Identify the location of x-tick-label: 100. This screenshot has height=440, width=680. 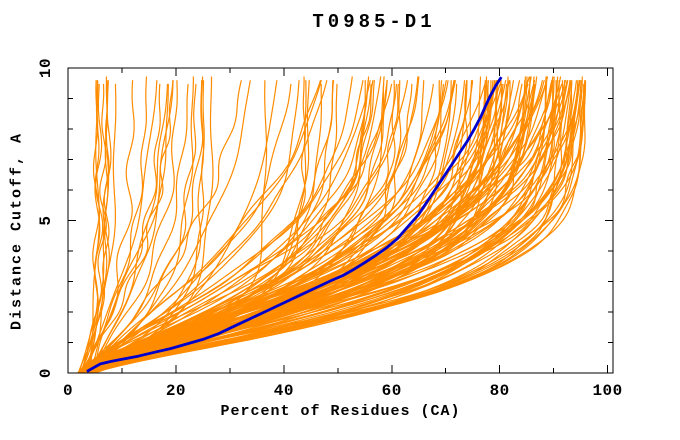
(607, 391).